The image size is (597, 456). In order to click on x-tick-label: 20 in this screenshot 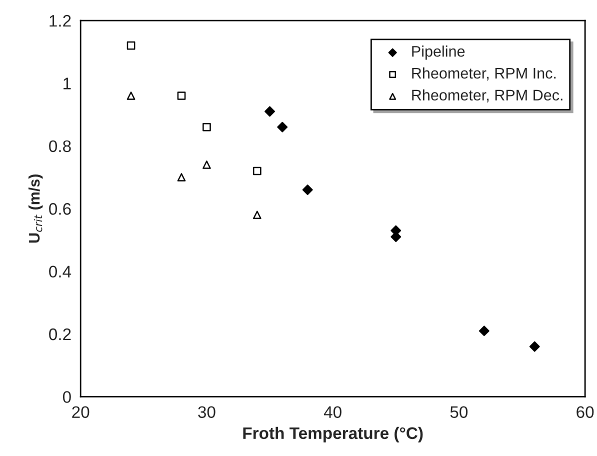, I will do `click(81, 412)`.